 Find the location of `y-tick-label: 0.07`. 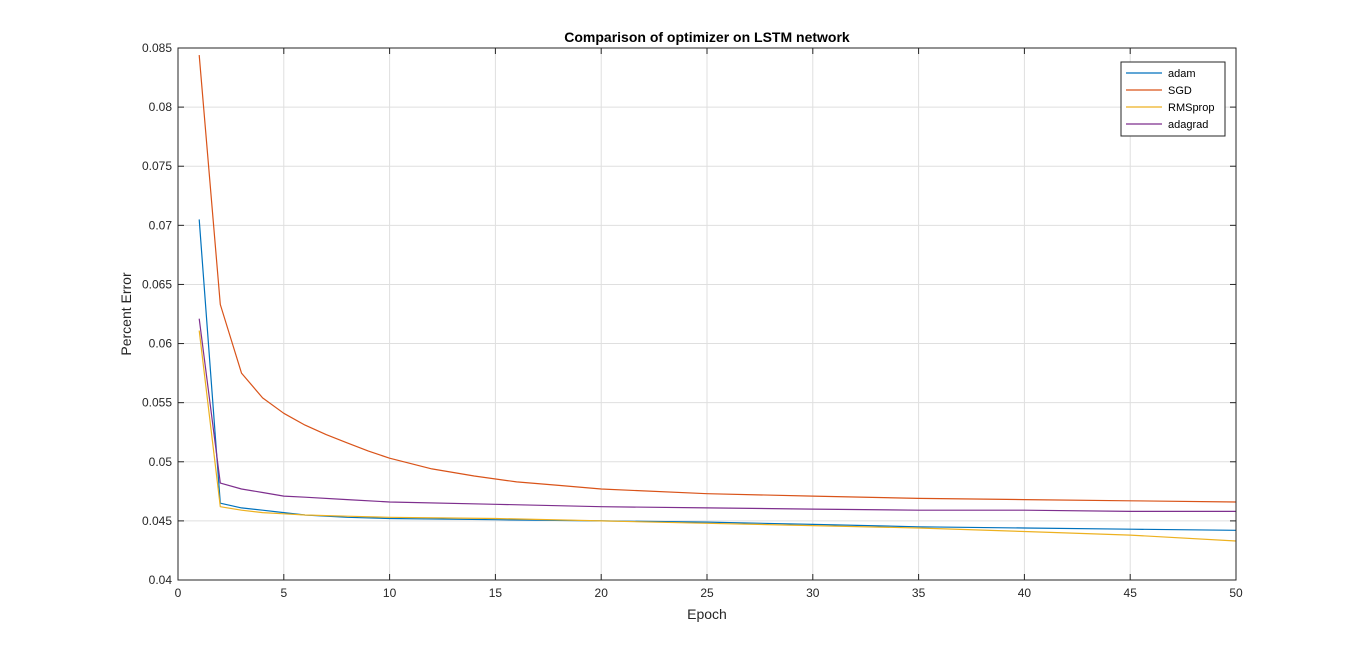

y-tick-label: 0.07 is located at coordinates (161, 225).